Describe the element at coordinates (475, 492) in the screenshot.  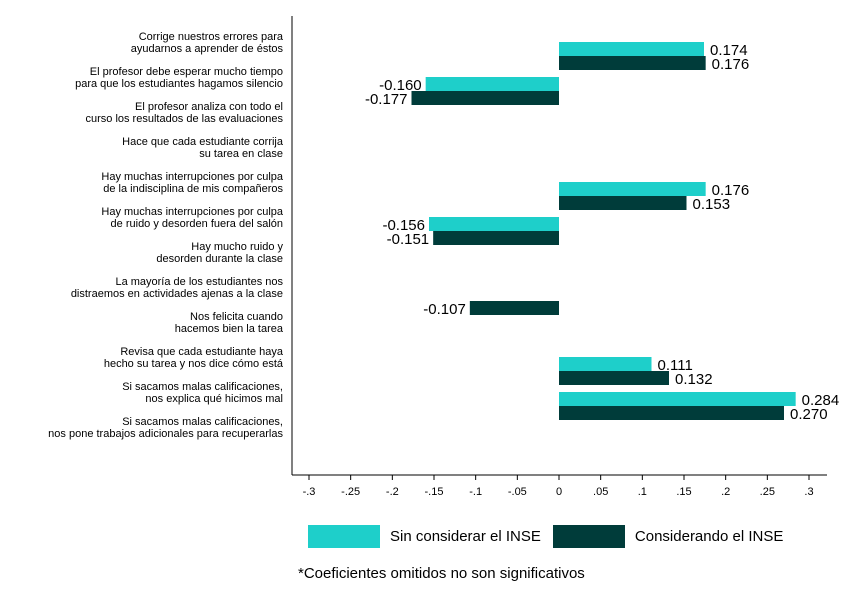
I see `x-tick-label: -.1` at that location.